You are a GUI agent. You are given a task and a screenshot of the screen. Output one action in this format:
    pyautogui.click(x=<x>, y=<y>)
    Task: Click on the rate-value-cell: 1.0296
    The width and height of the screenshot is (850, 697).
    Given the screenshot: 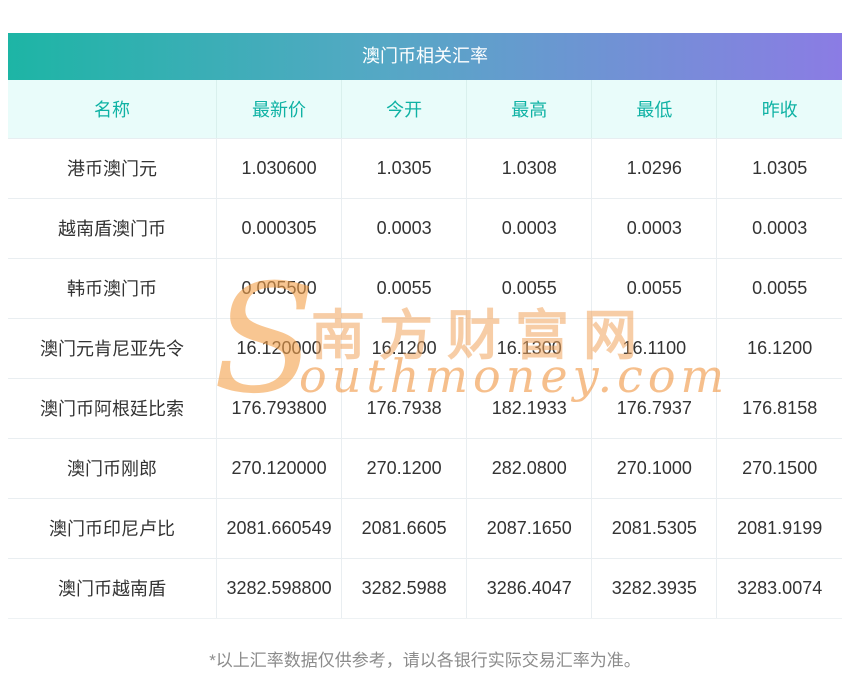 What is the action you would take?
    pyautogui.click(x=654, y=168)
    